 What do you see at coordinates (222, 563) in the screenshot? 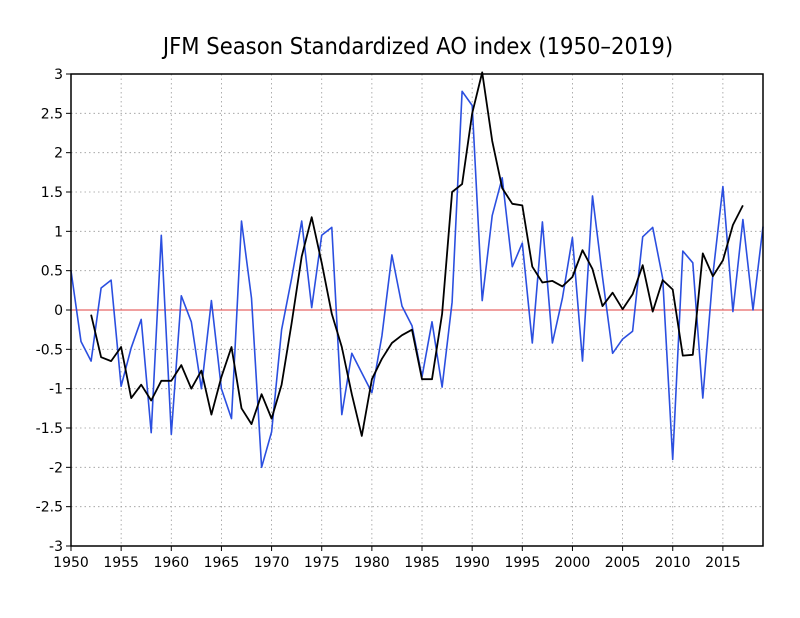
I see `x-tick-label: 1965` at bounding box center [222, 563].